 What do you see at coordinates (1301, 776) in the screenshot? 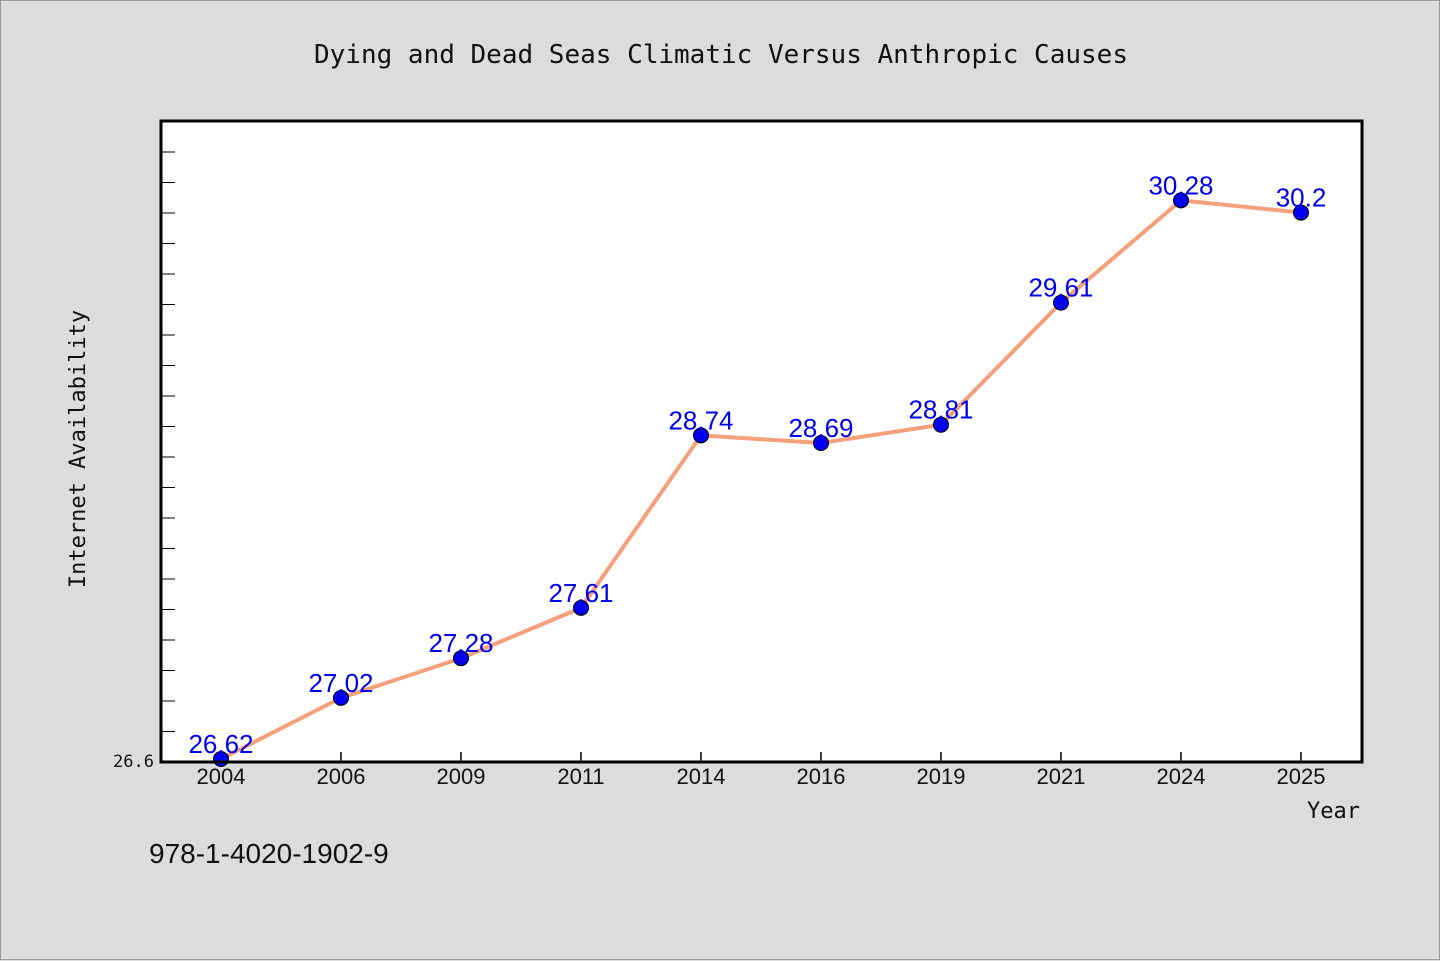
I see `x-tick-label: 2025` at bounding box center [1301, 776].